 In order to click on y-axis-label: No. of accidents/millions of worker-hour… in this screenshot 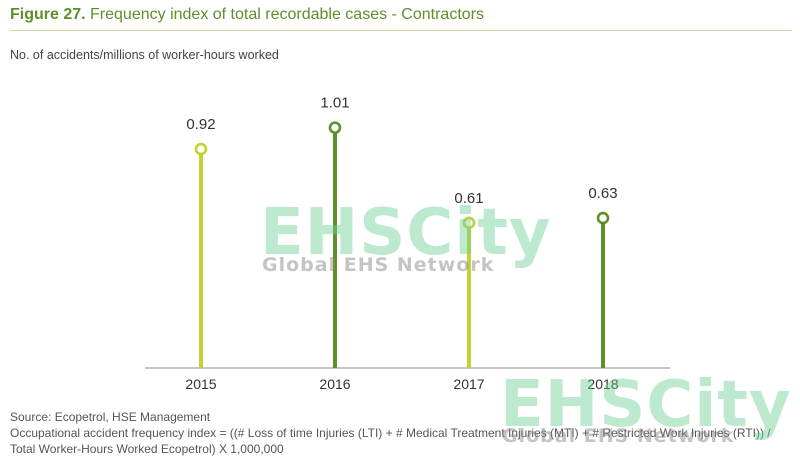, I will do `click(144, 55)`.